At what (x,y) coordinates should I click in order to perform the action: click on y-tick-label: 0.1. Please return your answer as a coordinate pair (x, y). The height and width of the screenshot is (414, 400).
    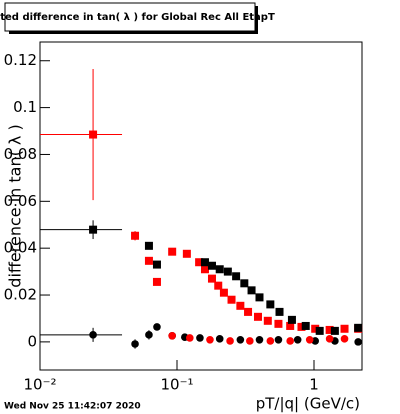
    Looking at the image, I should click on (25, 107).